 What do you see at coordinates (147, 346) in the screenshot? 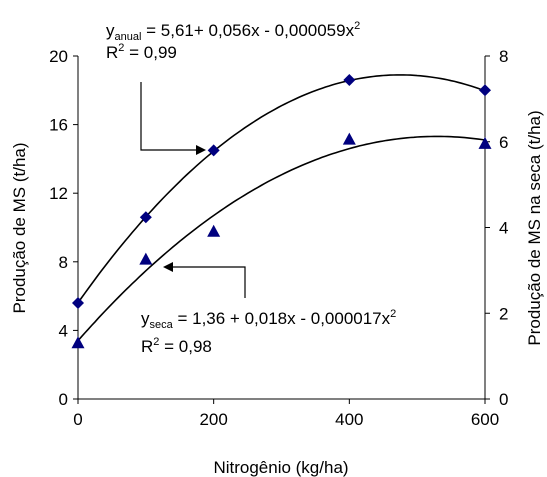
I see `seca-r2-r: R` at bounding box center [147, 346].